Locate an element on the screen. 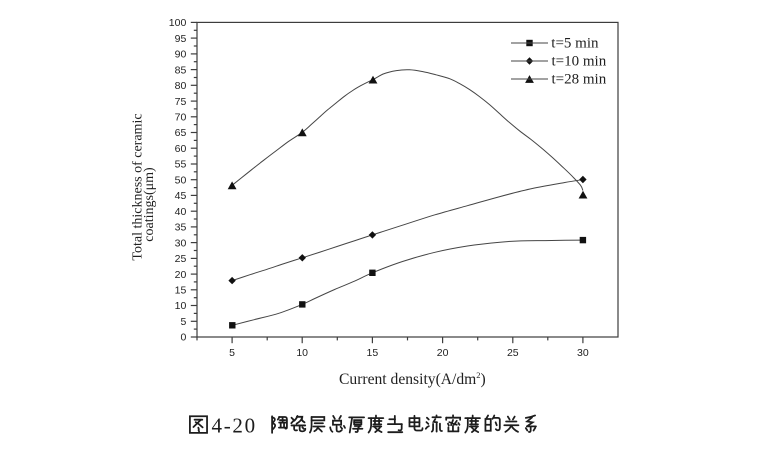 This screenshot has height=455, width=770. svg-text: 40 is located at coordinates (181, 212).